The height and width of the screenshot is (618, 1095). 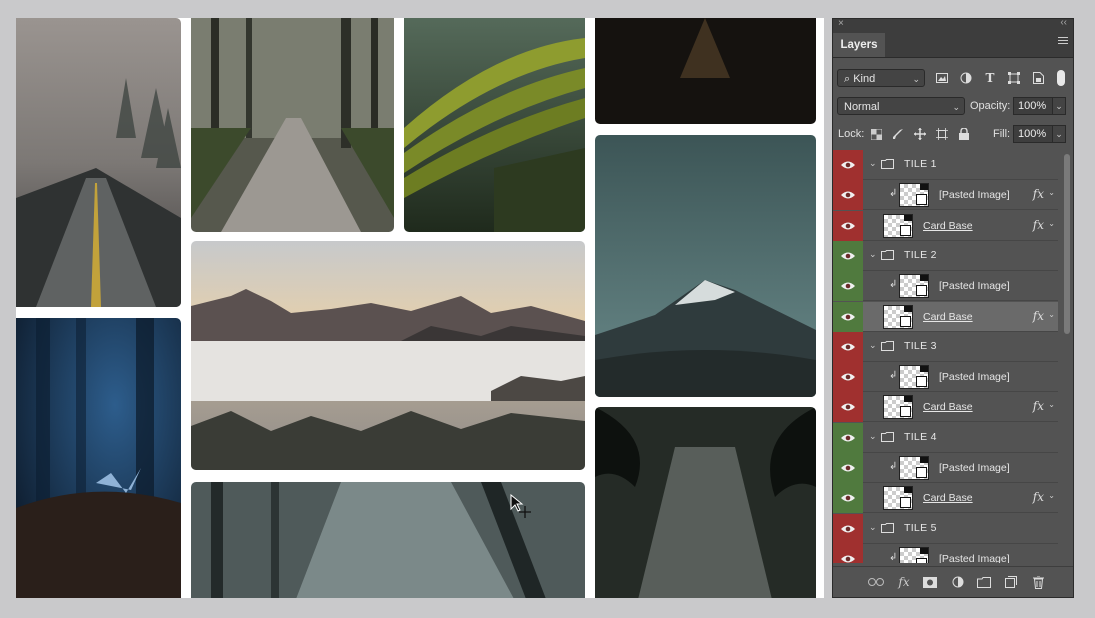 I want to click on tile-rice-terraces-image, so click(x=494, y=125).